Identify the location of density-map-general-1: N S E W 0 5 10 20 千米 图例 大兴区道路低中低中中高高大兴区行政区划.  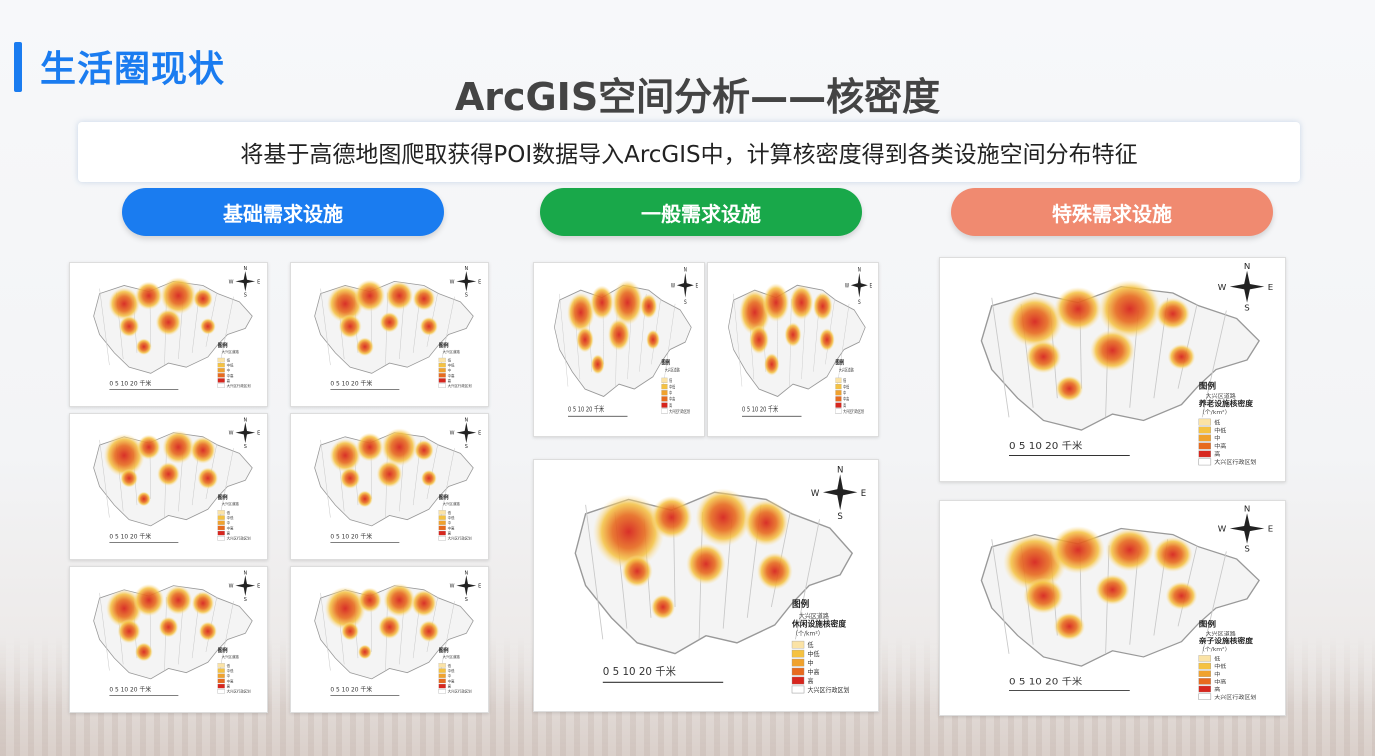
(619, 349).